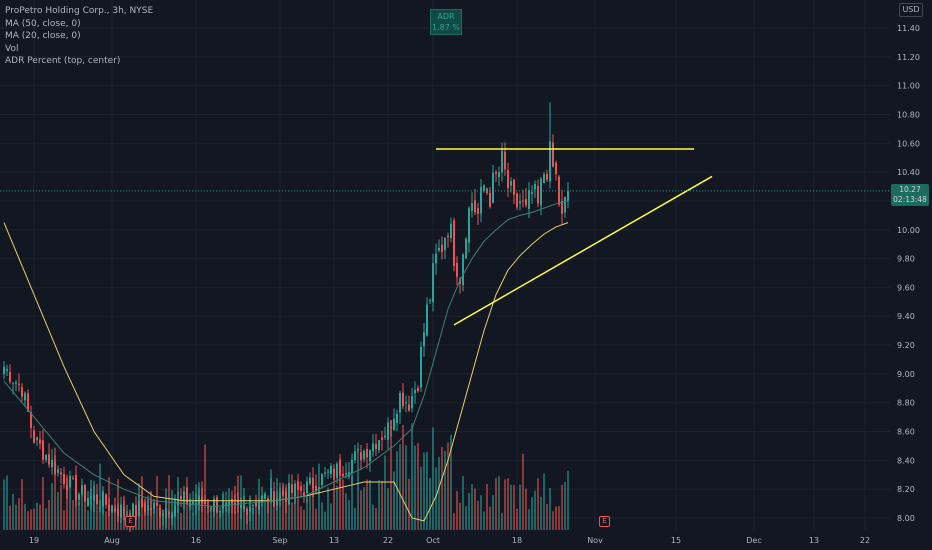 The image size is (932, 550). I want to click on legend-vol: Vol, so click(12, 48).